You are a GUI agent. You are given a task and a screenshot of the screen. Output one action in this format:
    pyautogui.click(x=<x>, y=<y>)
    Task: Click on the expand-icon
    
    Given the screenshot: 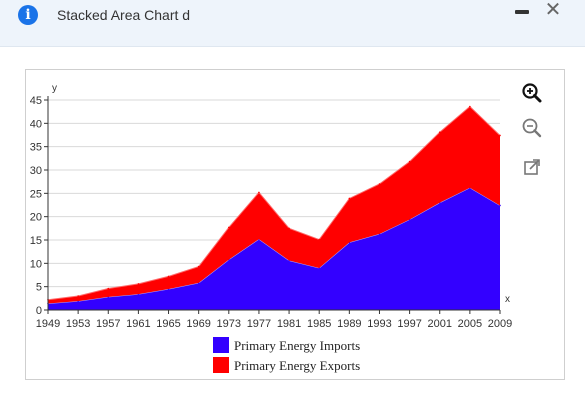 What is the action you would take?
    pyautogui.click(x=532, y=167)
    